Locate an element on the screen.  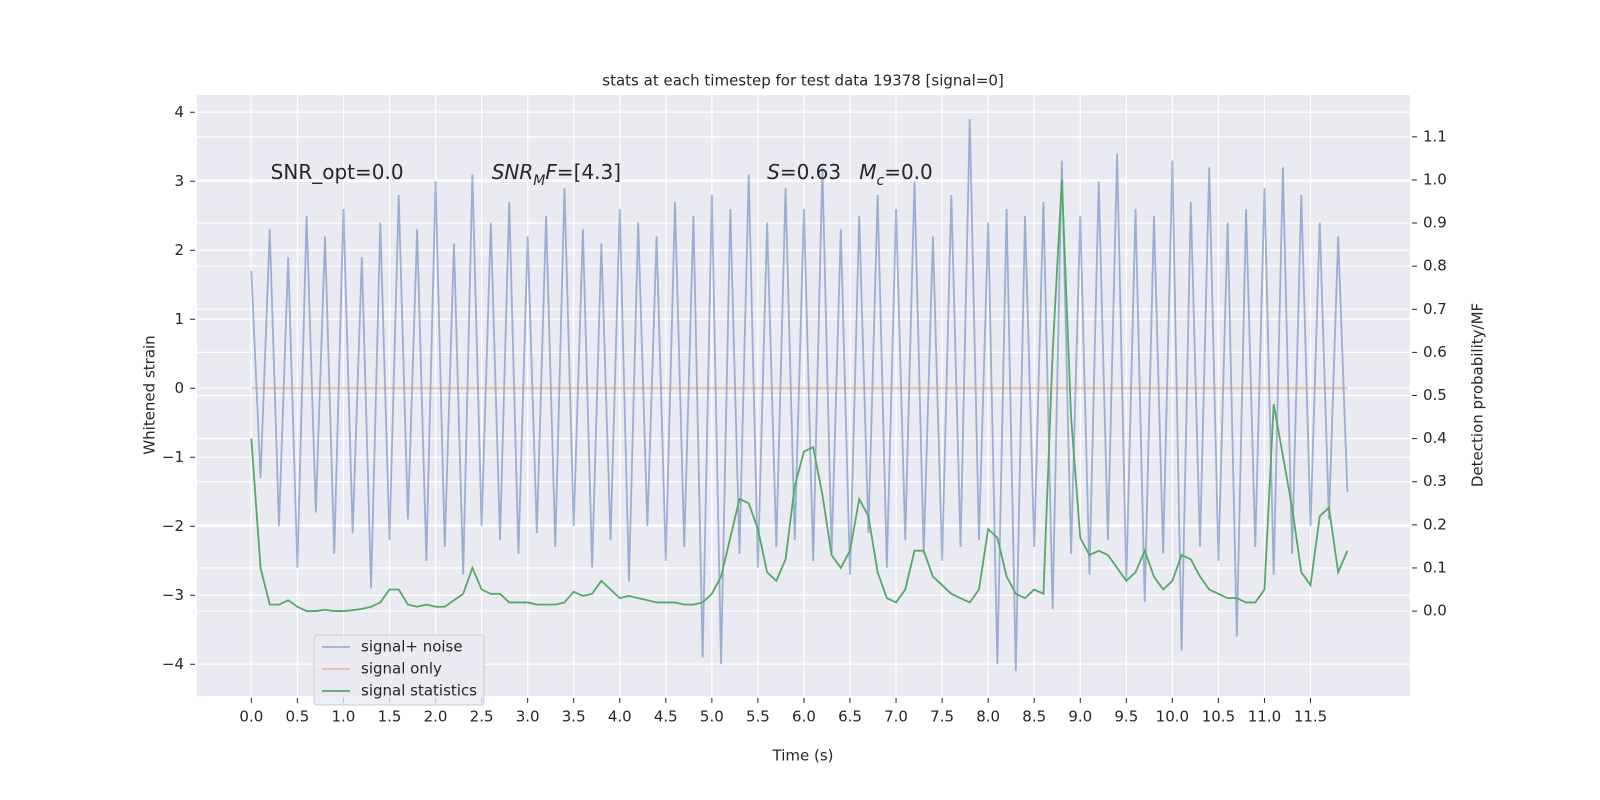
annotation-part: S is located at coordinates (773, 171).